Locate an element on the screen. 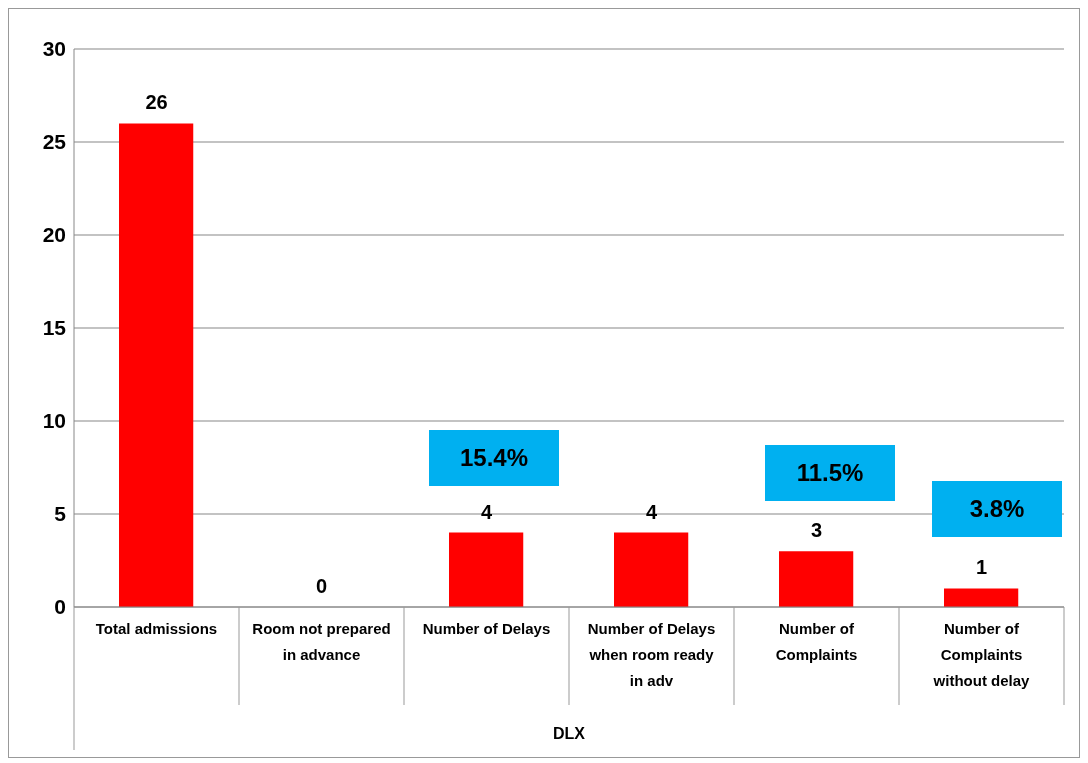  annotation: 3.8% is located at coordinates (997, 509).